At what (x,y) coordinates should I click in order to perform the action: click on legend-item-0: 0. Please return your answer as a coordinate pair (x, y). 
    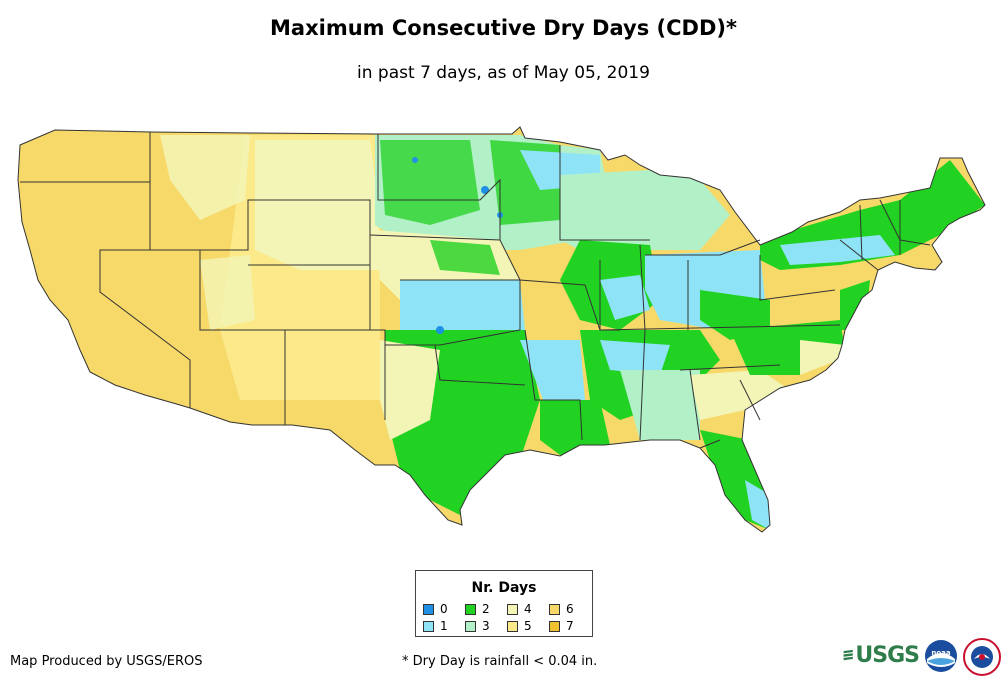
    Looking at the image, I should click on (435, 609).